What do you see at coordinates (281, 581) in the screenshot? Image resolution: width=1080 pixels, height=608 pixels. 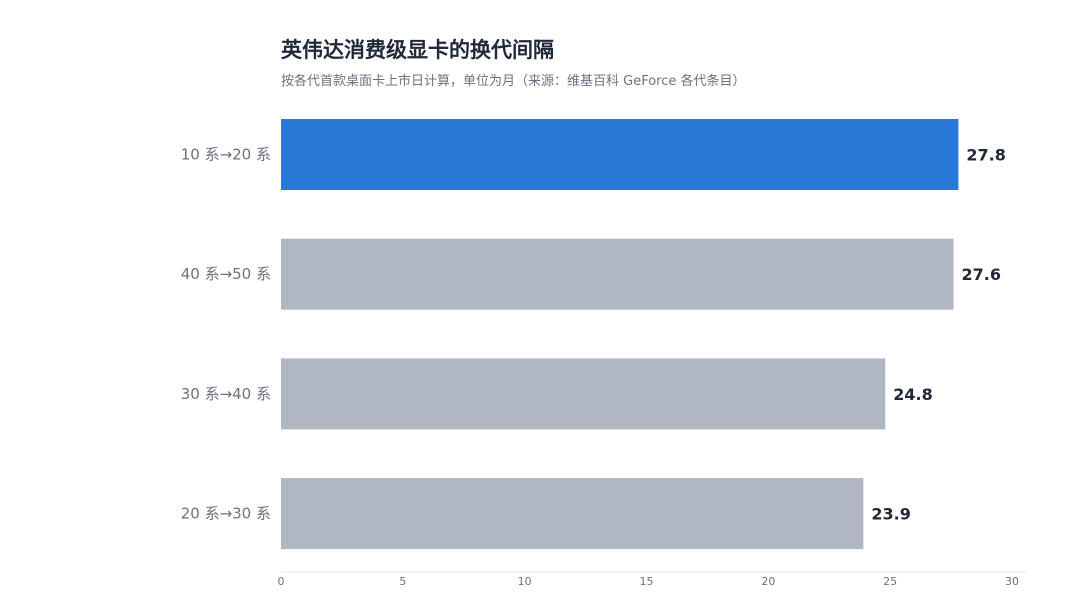 I see `x-tick-label: 0` at bounding box center [281, 581].